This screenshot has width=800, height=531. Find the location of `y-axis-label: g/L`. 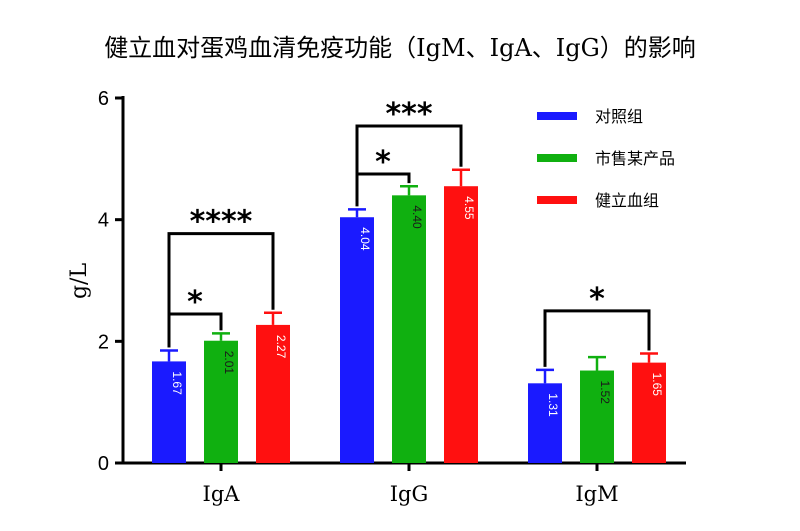

y-axis-label: g/L is located at coordinates (79, 281).